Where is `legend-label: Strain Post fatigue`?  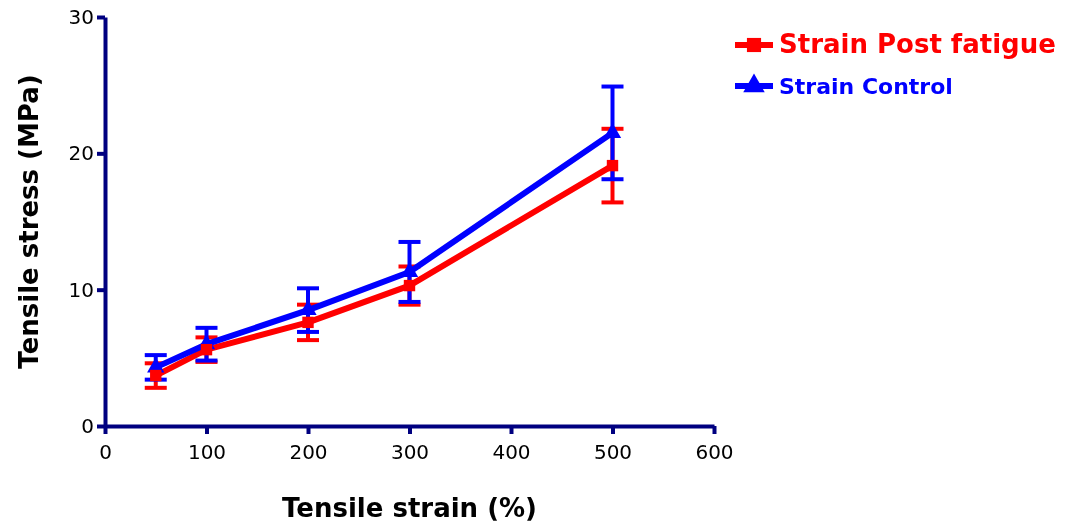 legend-label: Strain Post fatigue is located at coordinates (917, 44).